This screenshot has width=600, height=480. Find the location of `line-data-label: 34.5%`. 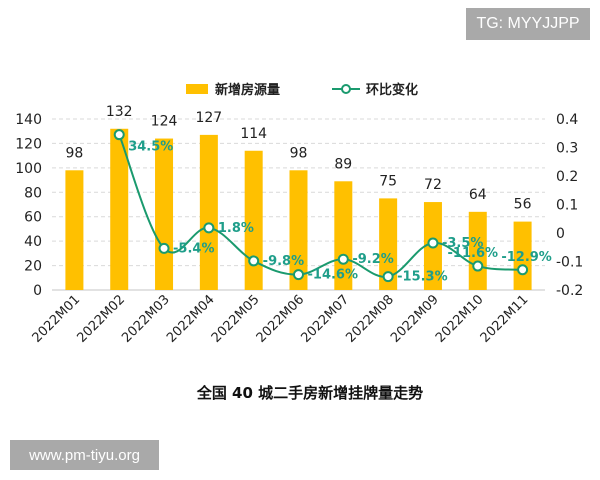

line-data-label: 34.5% is located at coordinates (150, 147).